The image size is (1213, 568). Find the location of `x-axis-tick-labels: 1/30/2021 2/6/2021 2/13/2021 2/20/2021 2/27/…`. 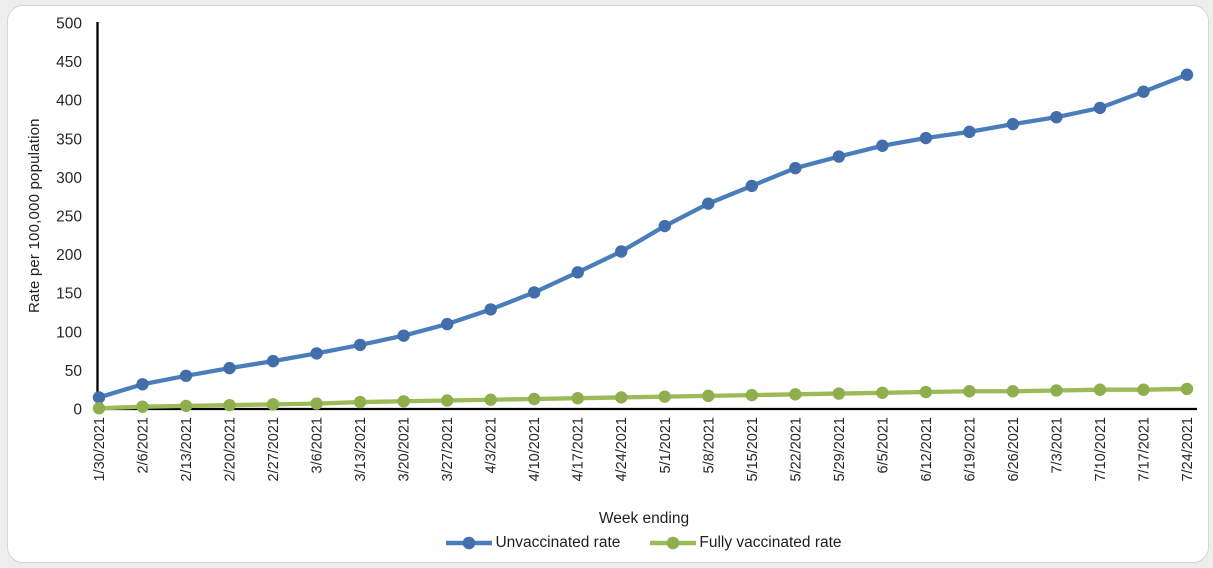

x-axis-tick-labels: 1/30/2021 2/6/2021 2/13/2021 2/20/2021 2/27/… is located at coordinates (644, 449).